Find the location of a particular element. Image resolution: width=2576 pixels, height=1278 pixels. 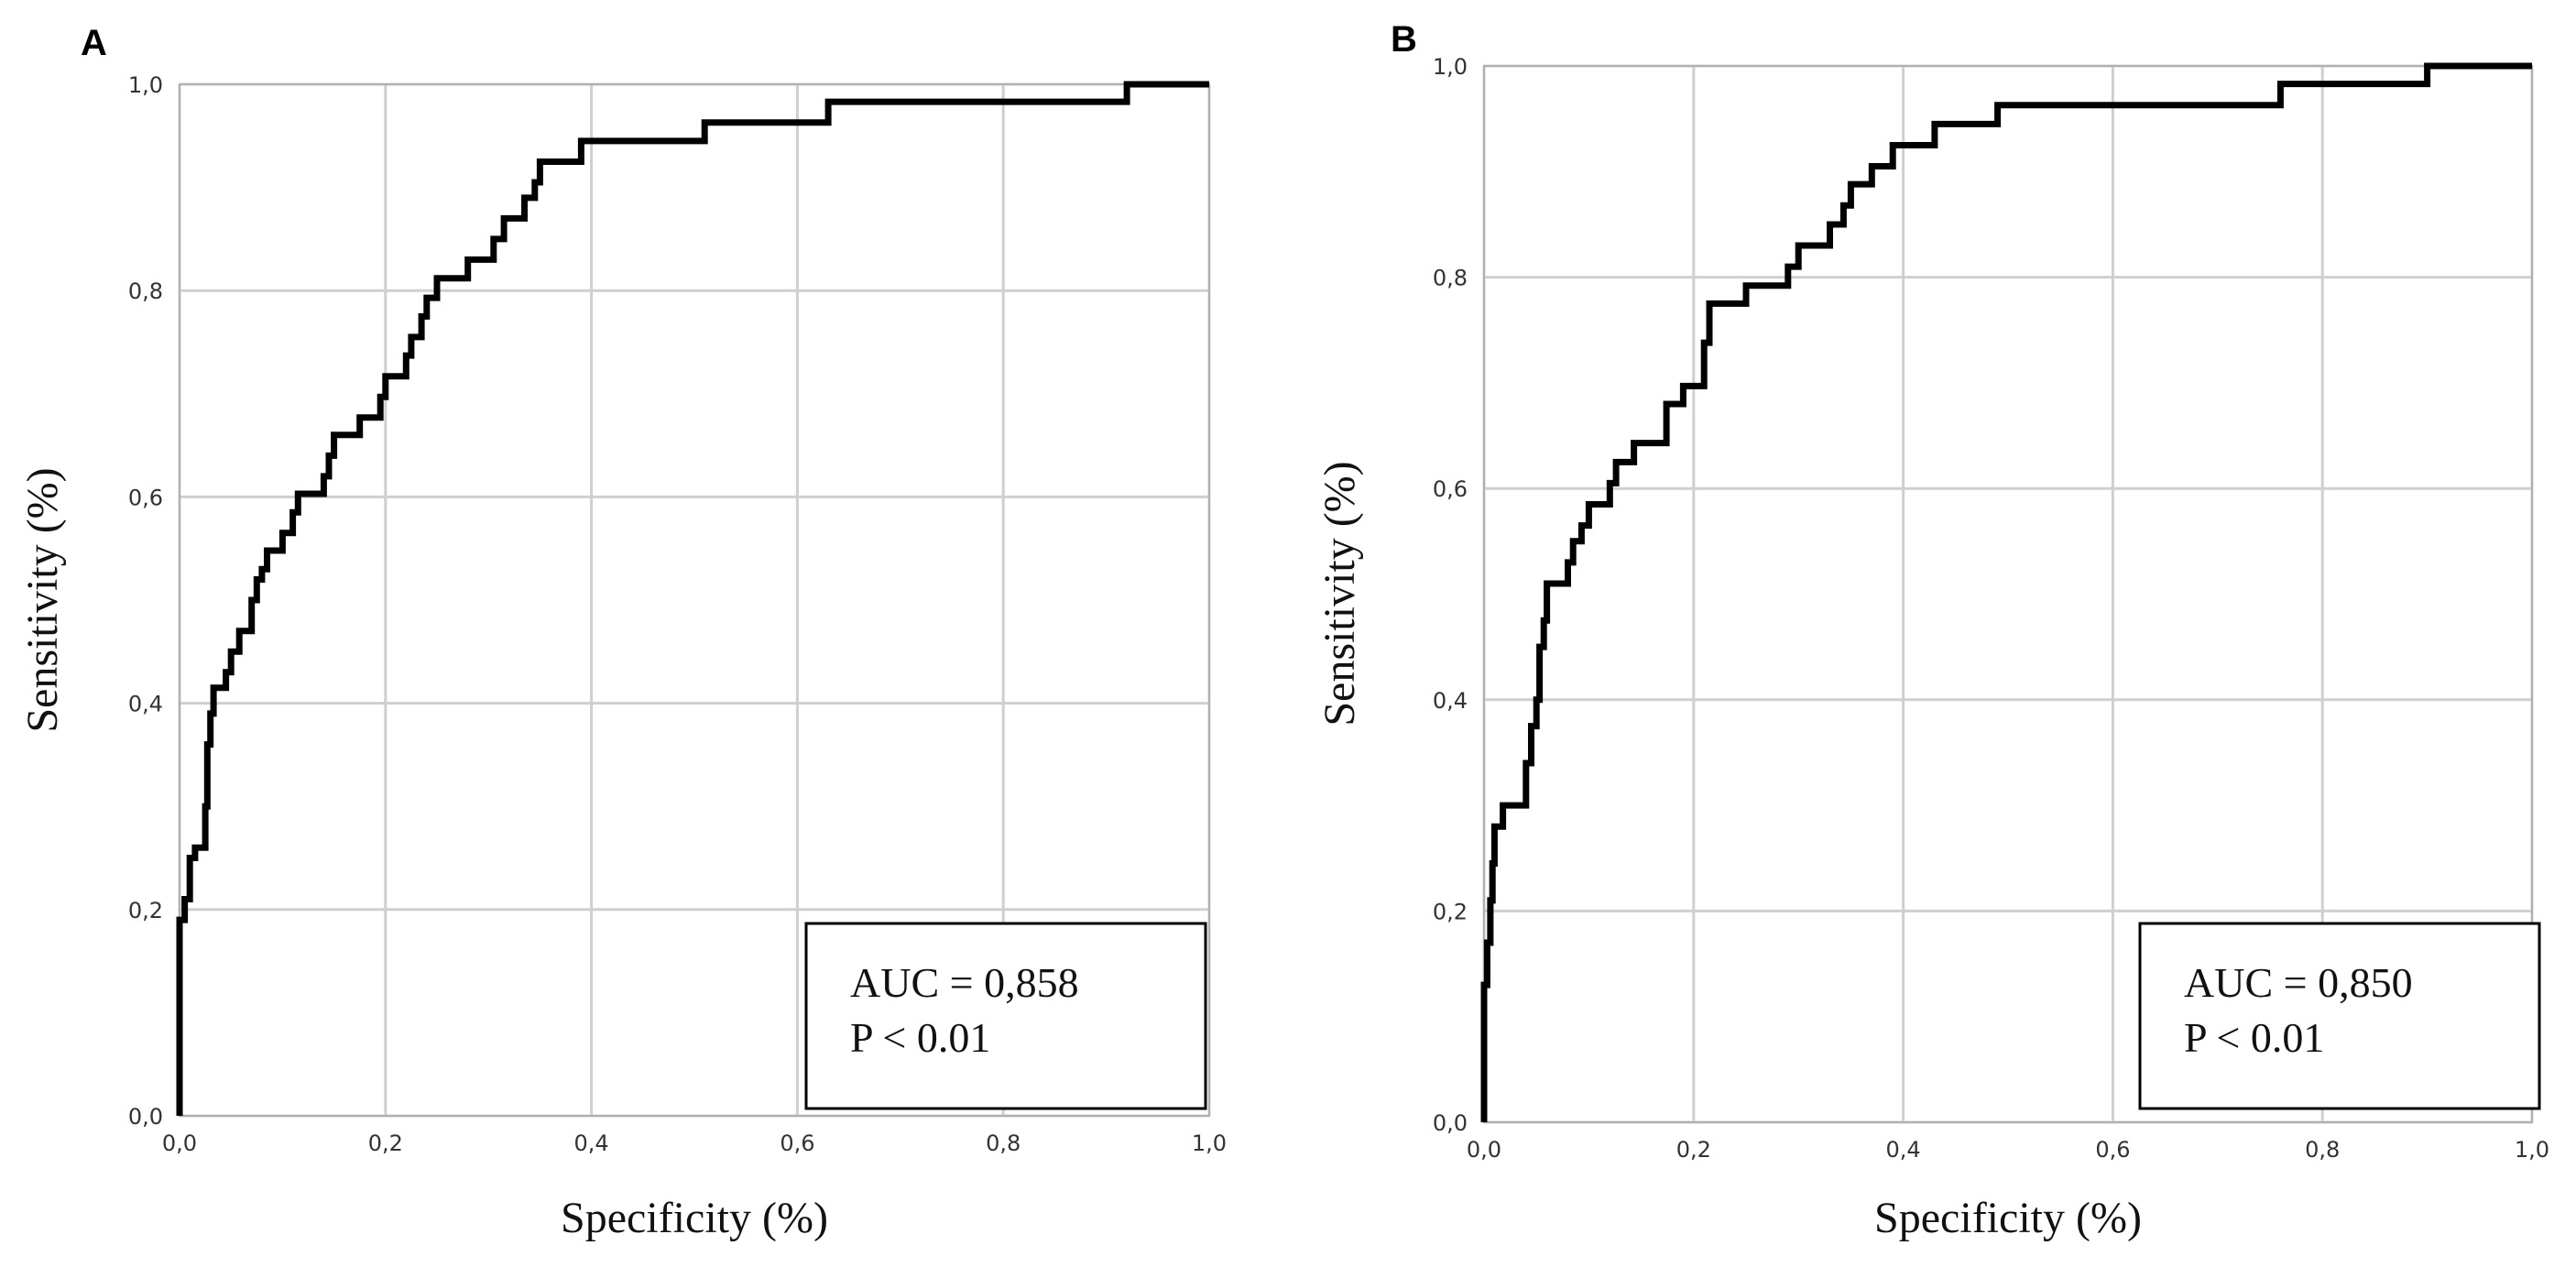

auc-value: AUC = 0,858 is located at coordinates (965, 983).